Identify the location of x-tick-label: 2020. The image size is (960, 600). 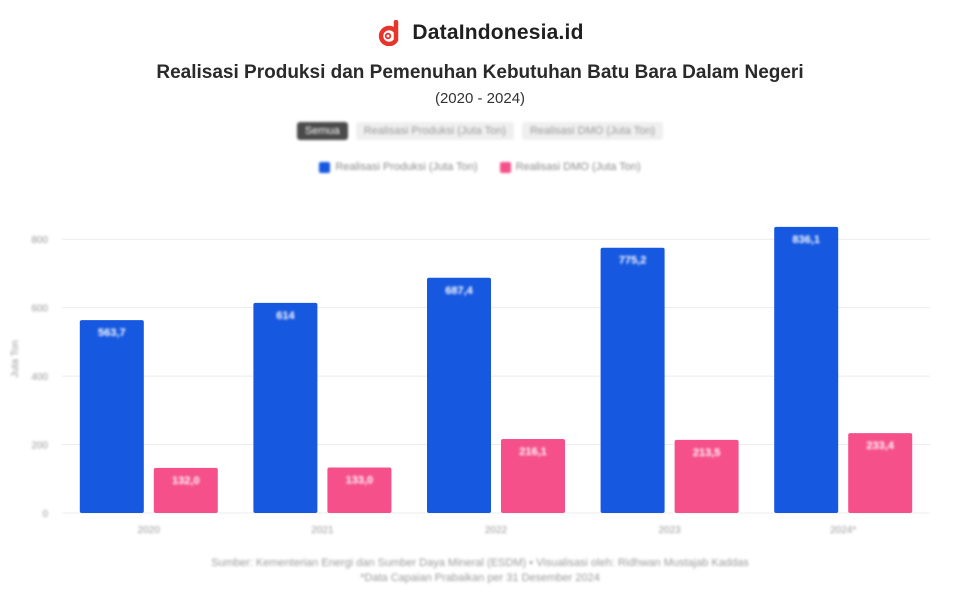
(149, 530).